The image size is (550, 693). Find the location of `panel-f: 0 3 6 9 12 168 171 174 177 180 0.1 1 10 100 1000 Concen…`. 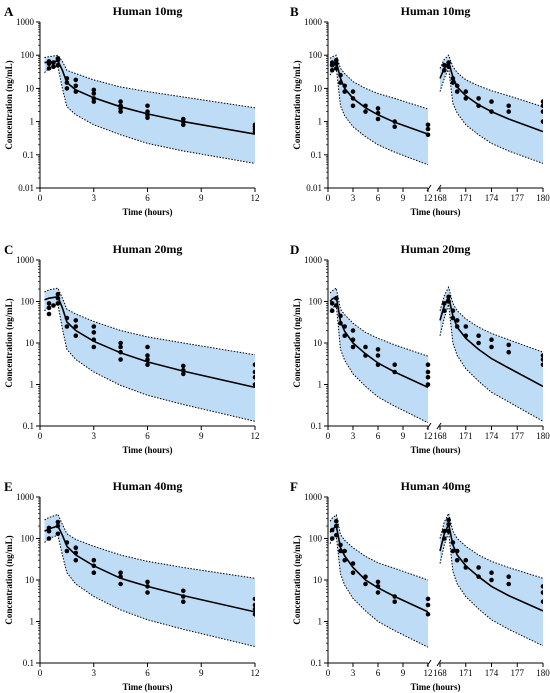

panel-f: 0 3 6 9 12 168 171 174 177 180 0.1 1 10 100 1000 Concen… is located at coordinates (420, 585).